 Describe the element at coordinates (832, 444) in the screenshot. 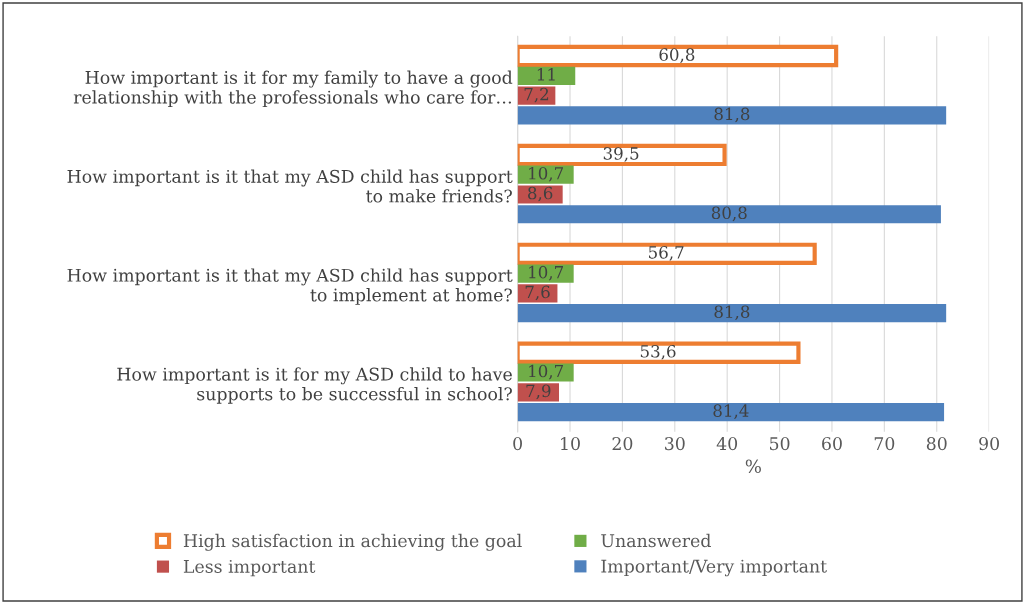

I see `x-tick-label: 60` at that location.